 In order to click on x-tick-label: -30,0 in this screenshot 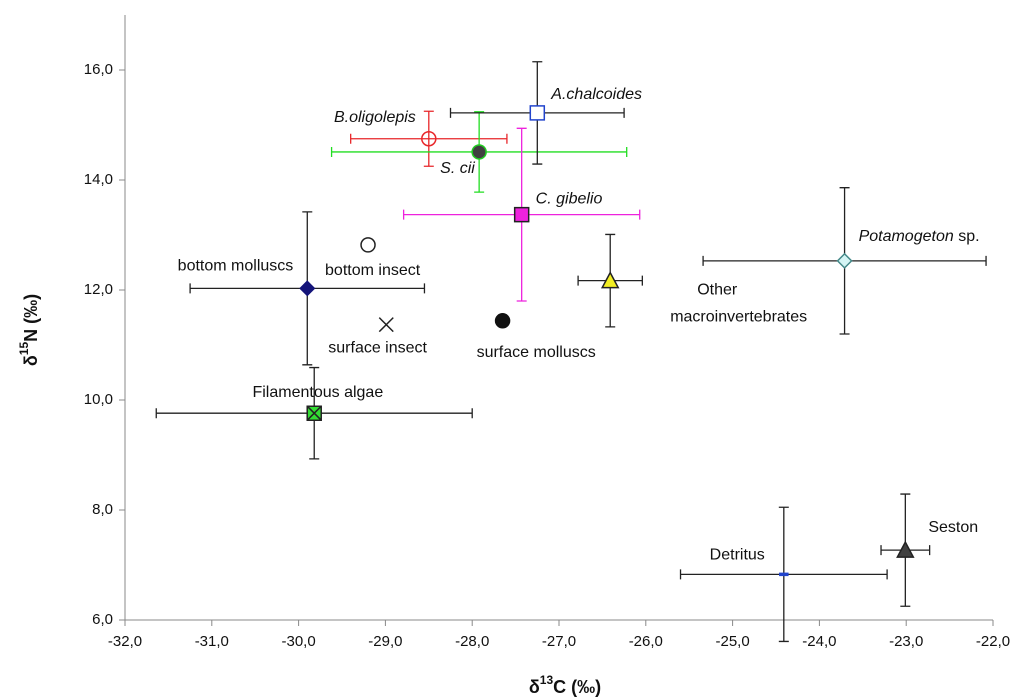, I will do `click(298, 641)`.